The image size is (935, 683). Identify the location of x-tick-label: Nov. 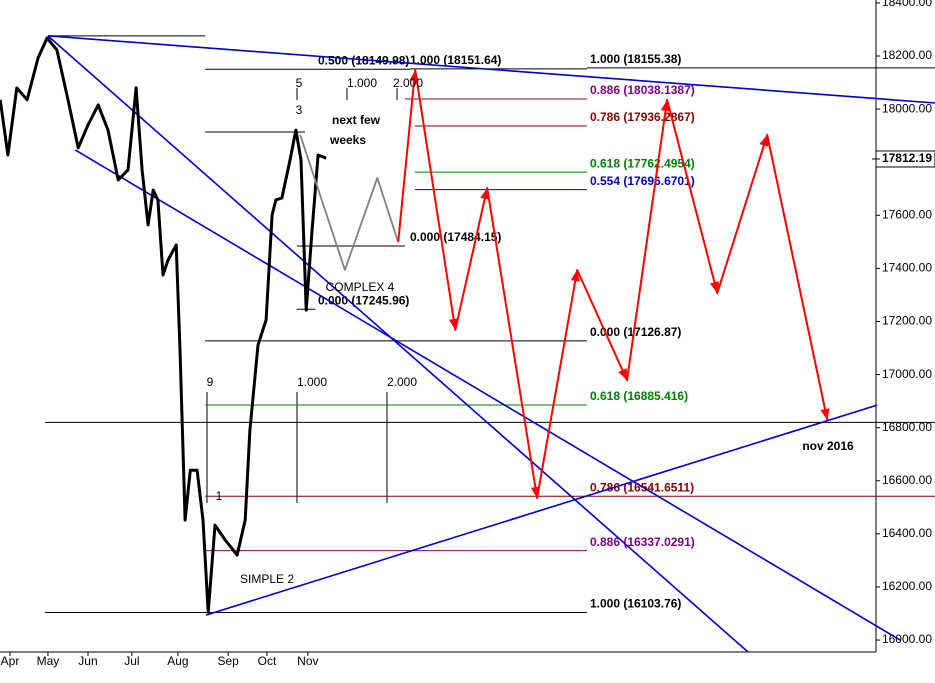
(307, 661).